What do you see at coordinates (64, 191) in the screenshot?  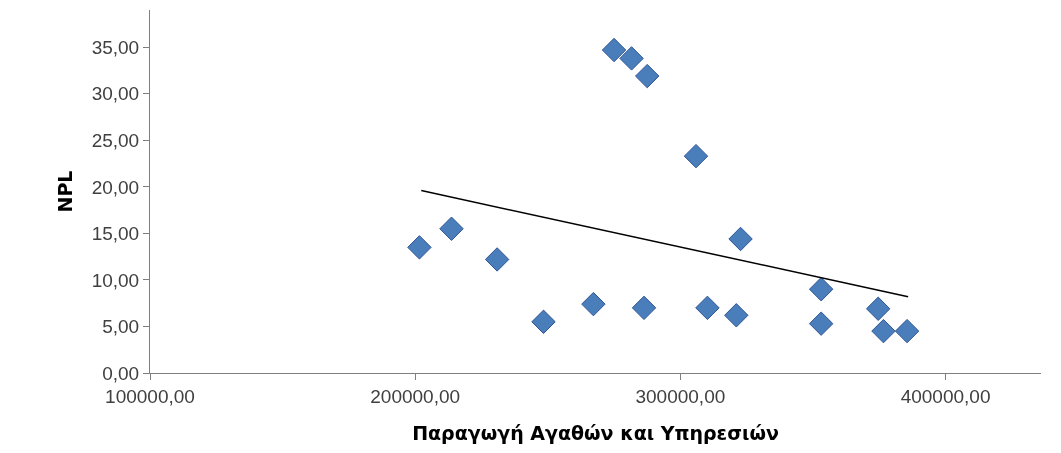 I see `y-axis-title: NPL` at bounding box center [64, 191].